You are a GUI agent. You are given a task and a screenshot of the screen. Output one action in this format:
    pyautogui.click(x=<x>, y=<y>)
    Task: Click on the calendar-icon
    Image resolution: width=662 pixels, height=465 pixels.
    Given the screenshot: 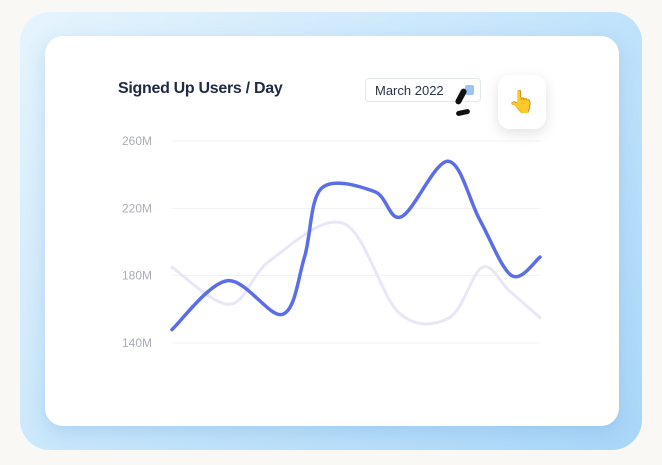 What is the action you would take?
    pyautogui.click(x=469, y=90)
    